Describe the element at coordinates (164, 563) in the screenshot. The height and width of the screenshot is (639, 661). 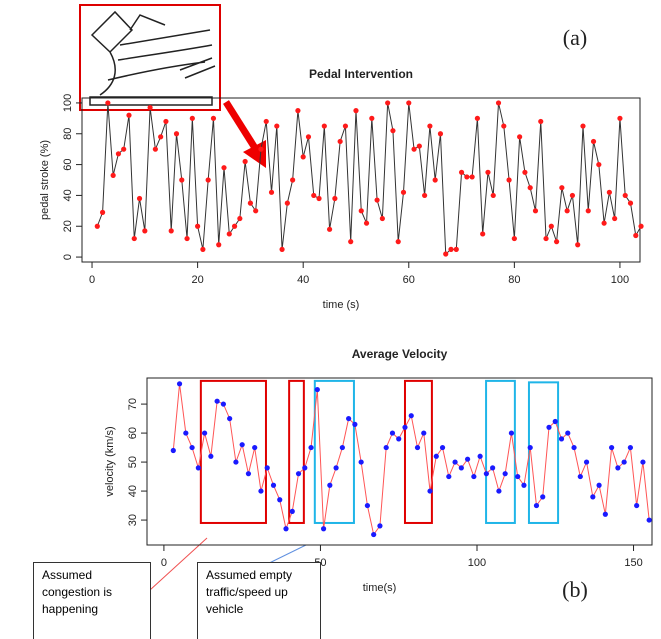
I see `x-tick-label: 0` at that location.